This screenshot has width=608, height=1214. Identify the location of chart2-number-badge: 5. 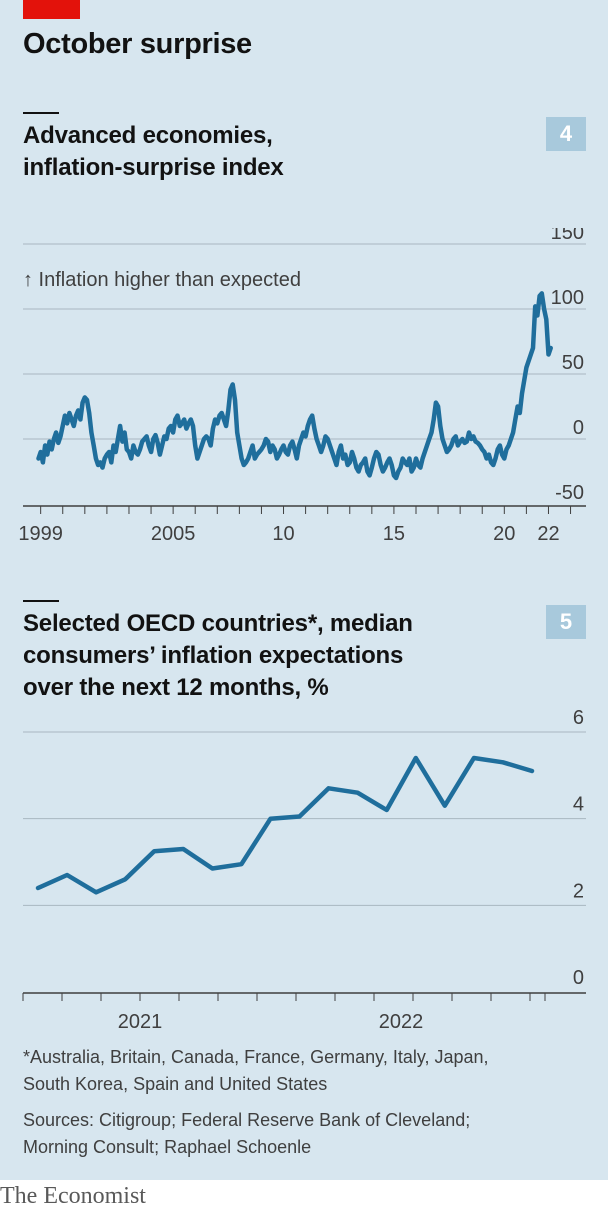
(566, 622).